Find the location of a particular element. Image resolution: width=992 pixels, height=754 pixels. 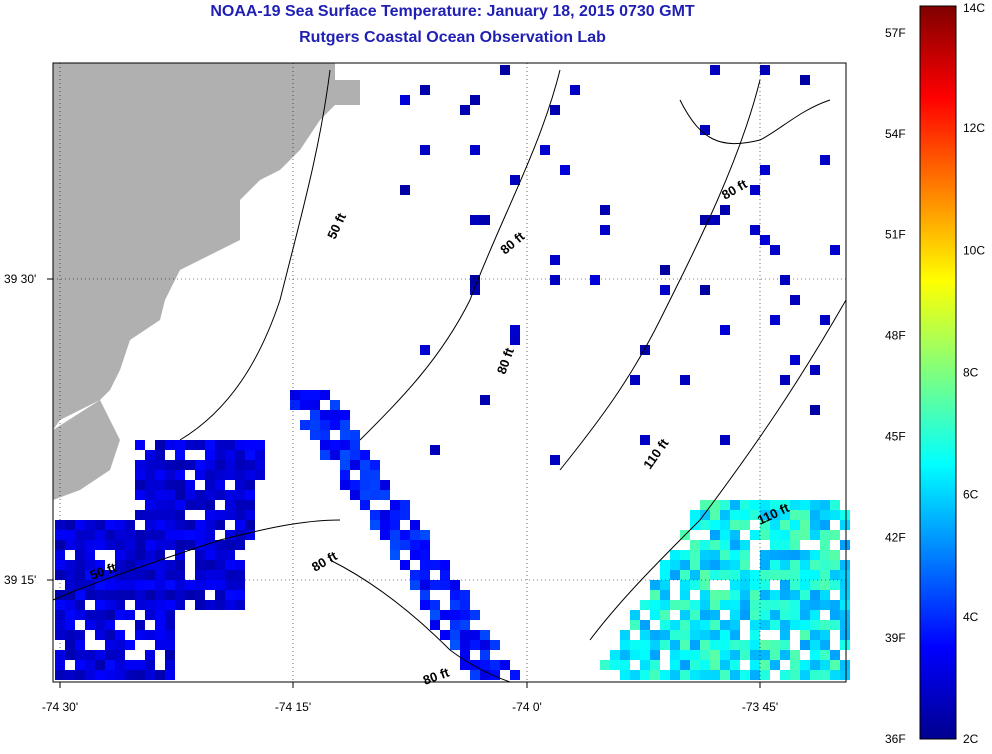

colorbar-fahrenheit-label: 57F is located at coordinates (895, 33).